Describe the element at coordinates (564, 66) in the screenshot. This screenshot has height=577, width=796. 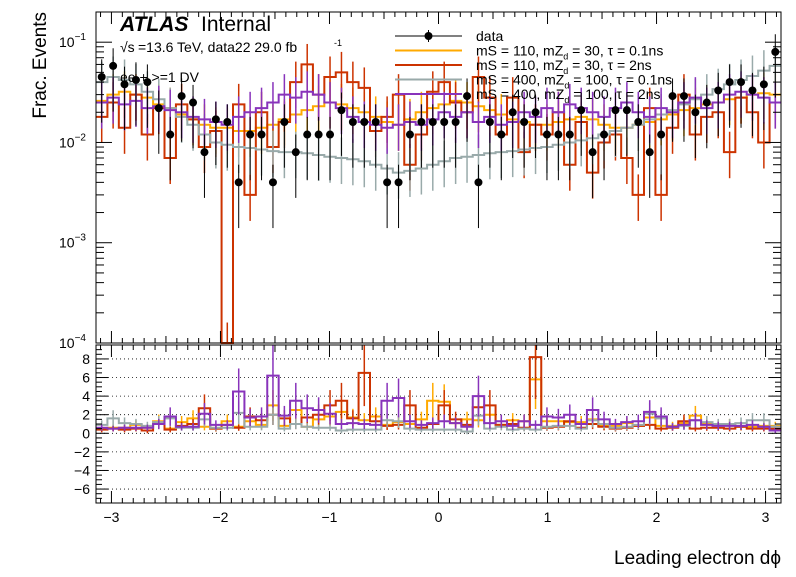
I see `legend-label: mS = 110, mZd = 30, τ = 2ns` at that location.